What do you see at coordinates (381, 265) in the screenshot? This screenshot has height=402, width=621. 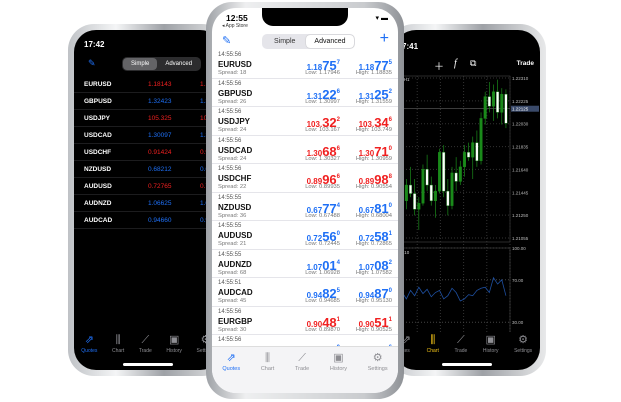 I see `ask-price-part: 08` at bounding box center [381, 265].